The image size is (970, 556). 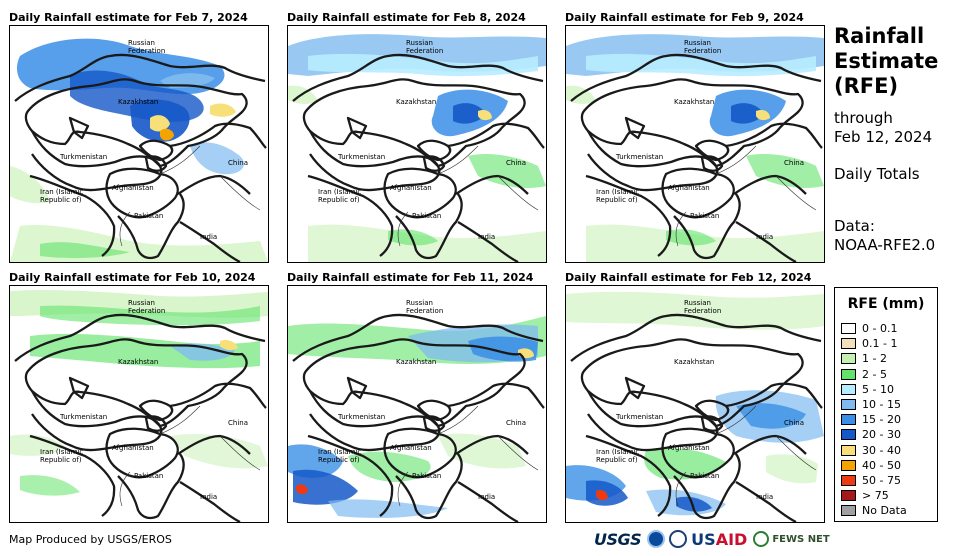 I want to click on fews-net-logo: FEWS NET, so click(x=801, y=539).